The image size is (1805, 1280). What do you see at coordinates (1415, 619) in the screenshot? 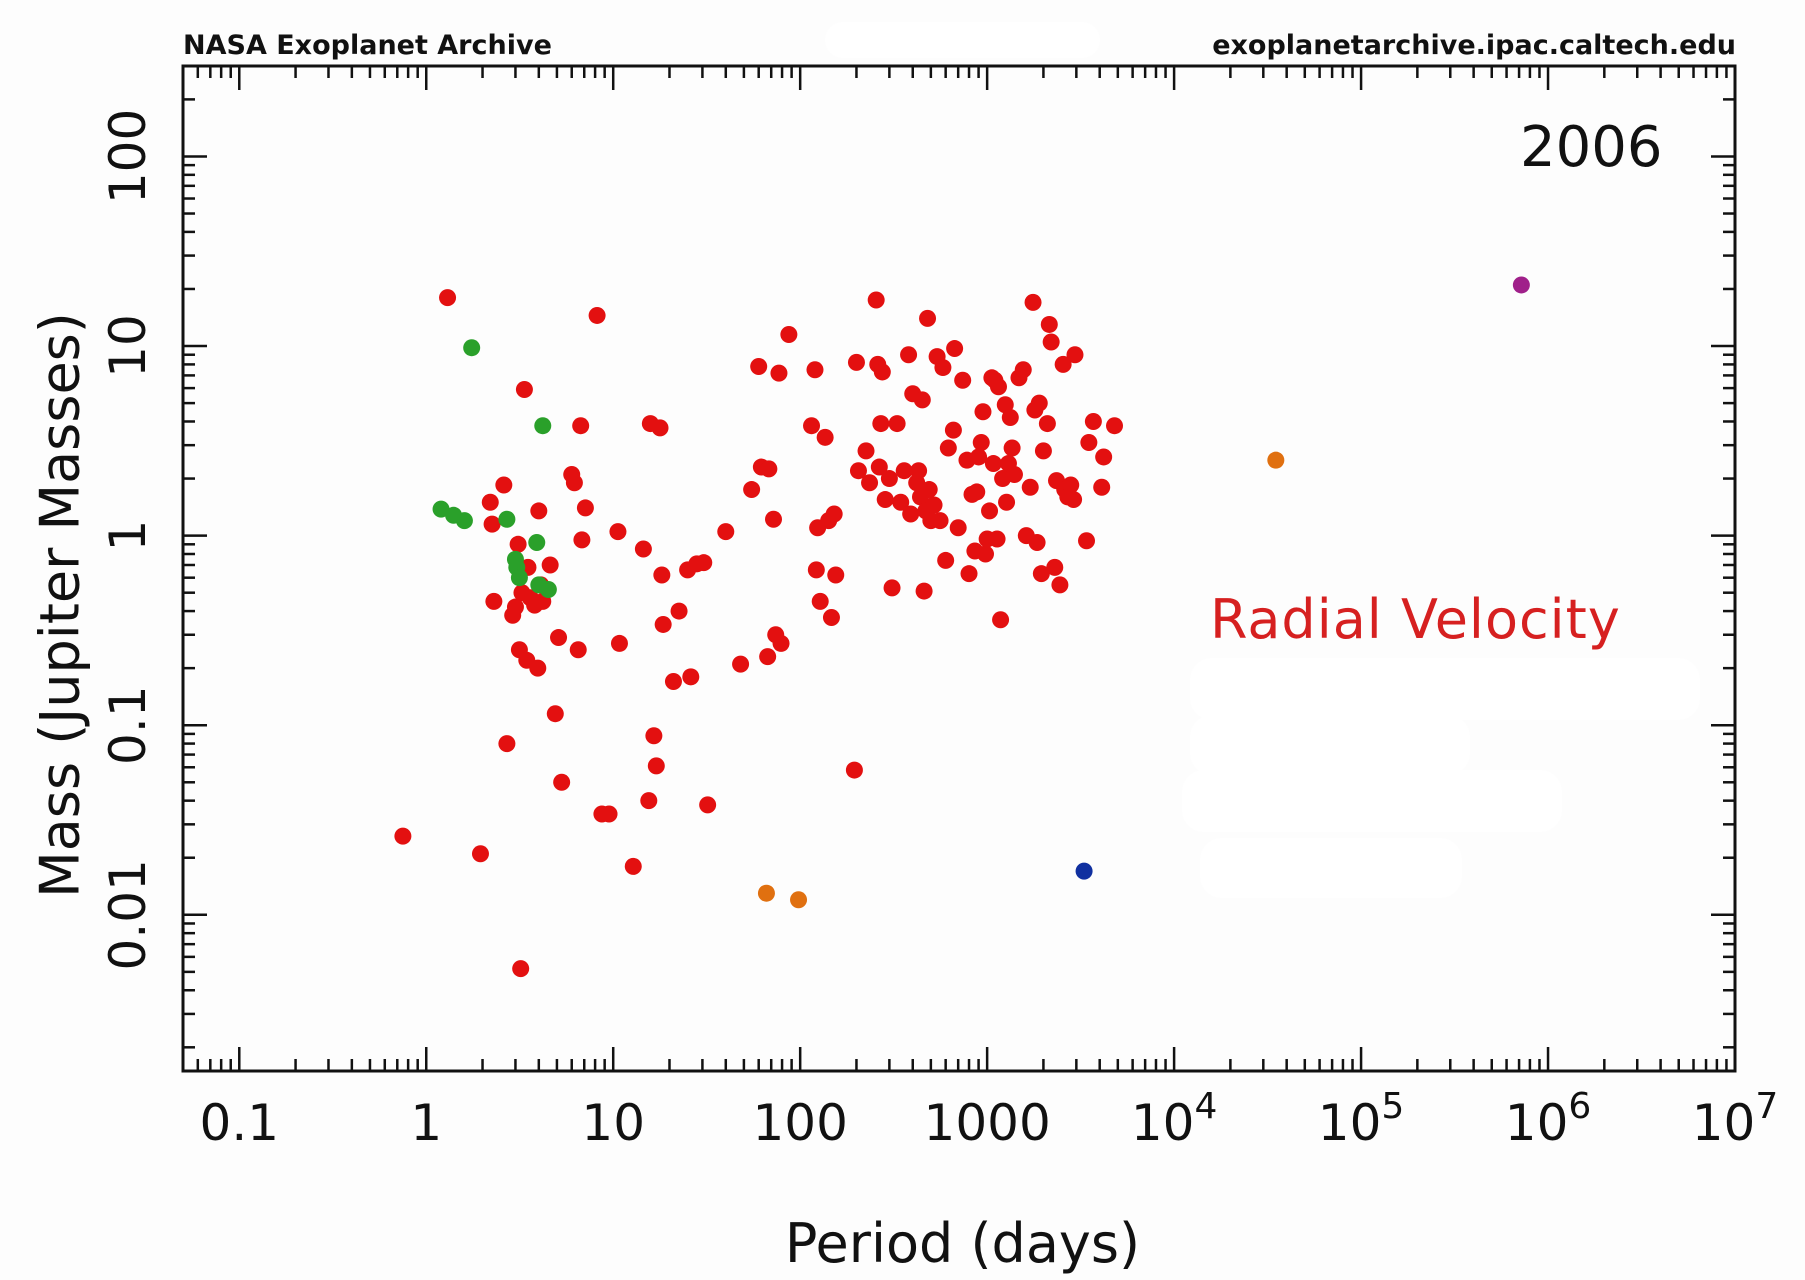
I see `legend-radial-velocity: Radial Velocity` at bounding box center [1415, 619].